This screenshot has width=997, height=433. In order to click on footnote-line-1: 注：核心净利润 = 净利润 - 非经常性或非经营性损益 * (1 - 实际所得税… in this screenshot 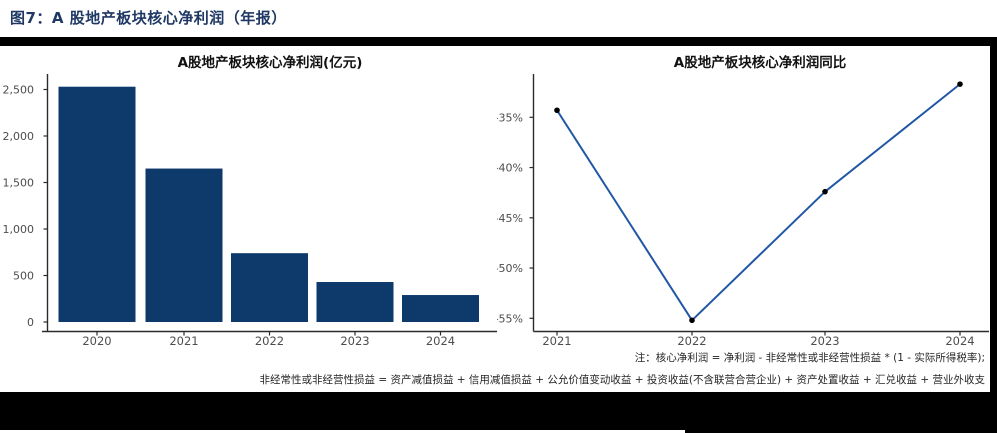, I will do `click(809, 358)`.